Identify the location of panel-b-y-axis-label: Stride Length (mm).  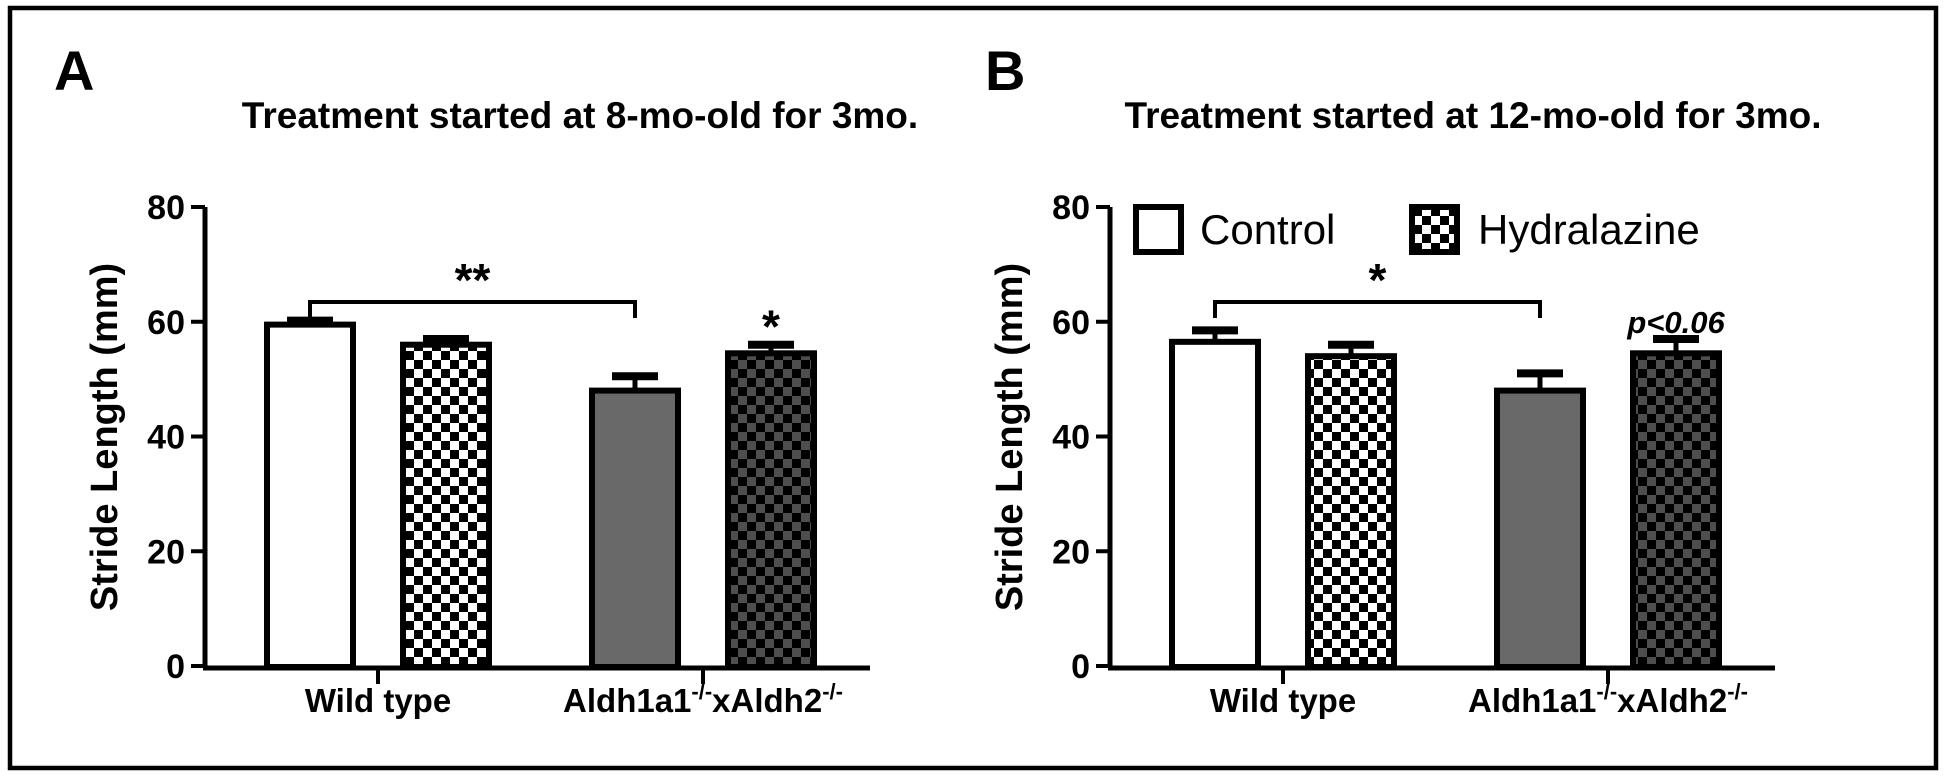
(1010, 437).